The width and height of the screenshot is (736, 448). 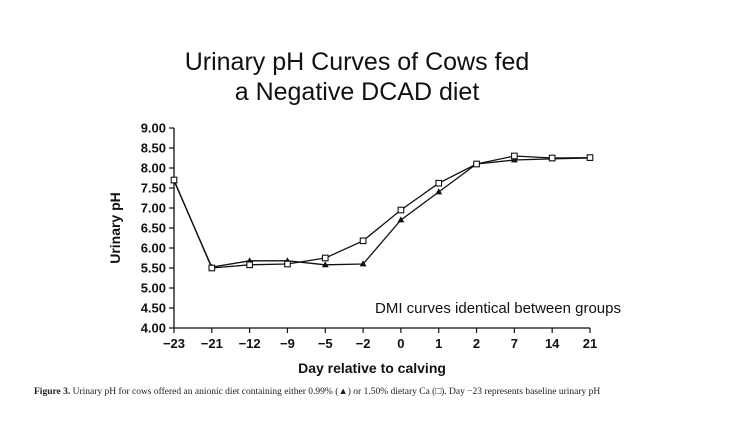 What do you see at coordinates (250, 343) in the screenshot?
I see `x-tick-label: −12` at bounding box center [250, 343].